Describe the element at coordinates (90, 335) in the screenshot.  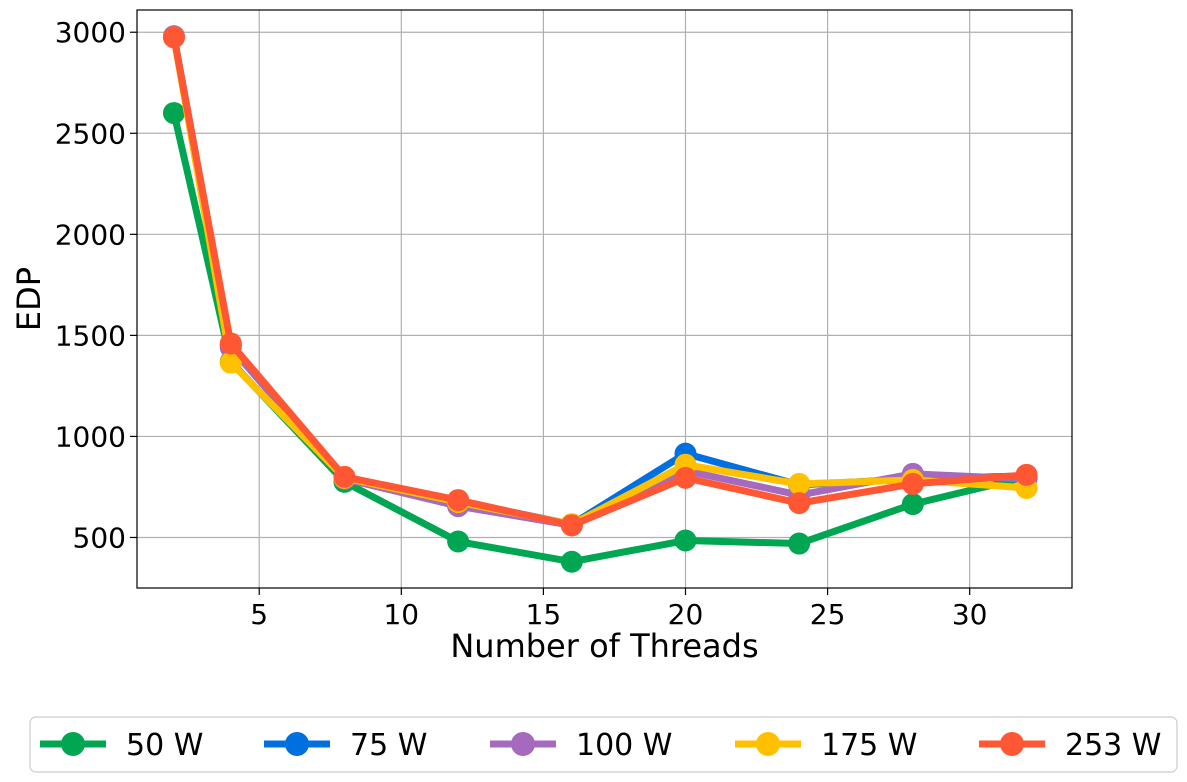
I see `y-tick-label: 1500` at that location.